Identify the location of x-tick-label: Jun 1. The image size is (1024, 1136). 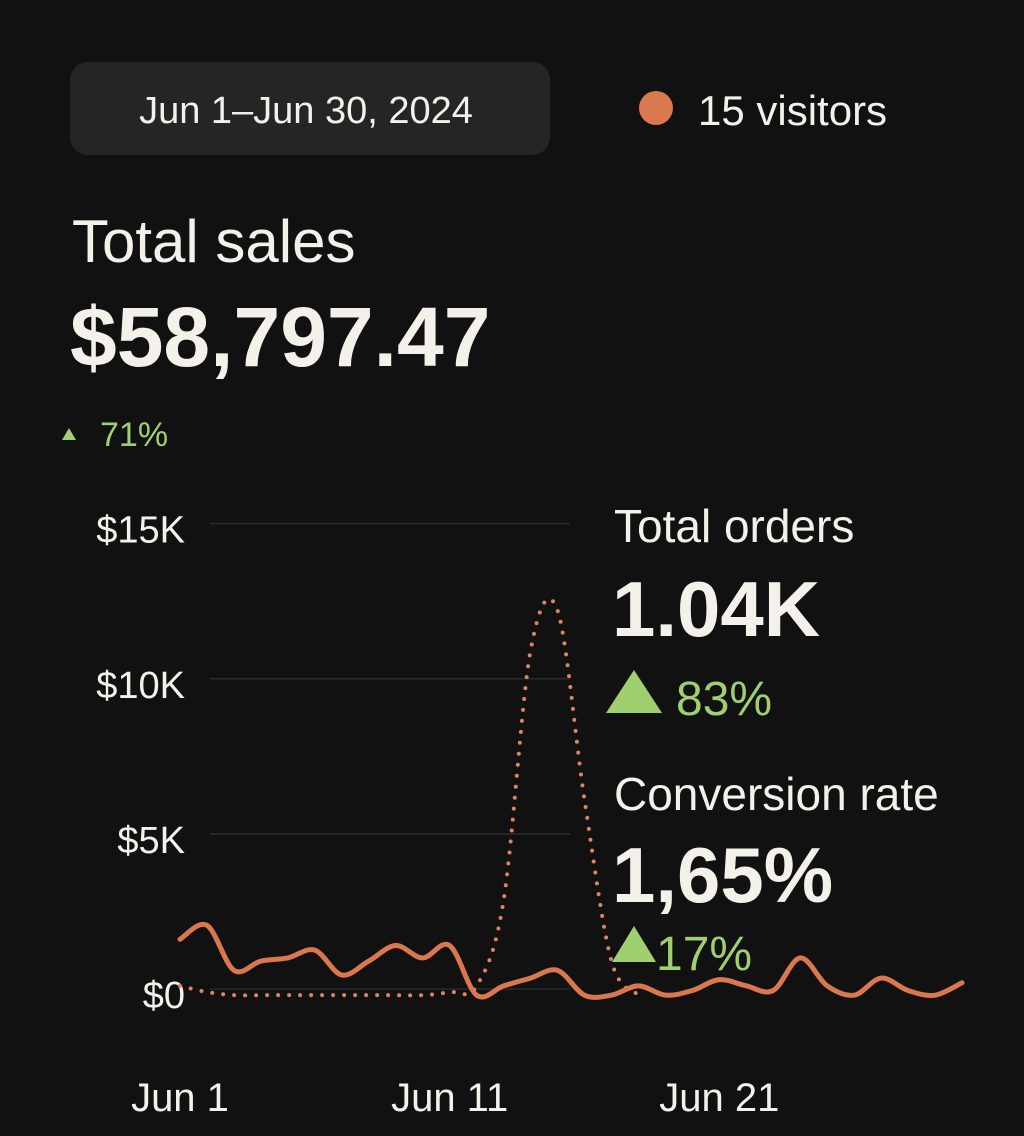
(180, 1098).